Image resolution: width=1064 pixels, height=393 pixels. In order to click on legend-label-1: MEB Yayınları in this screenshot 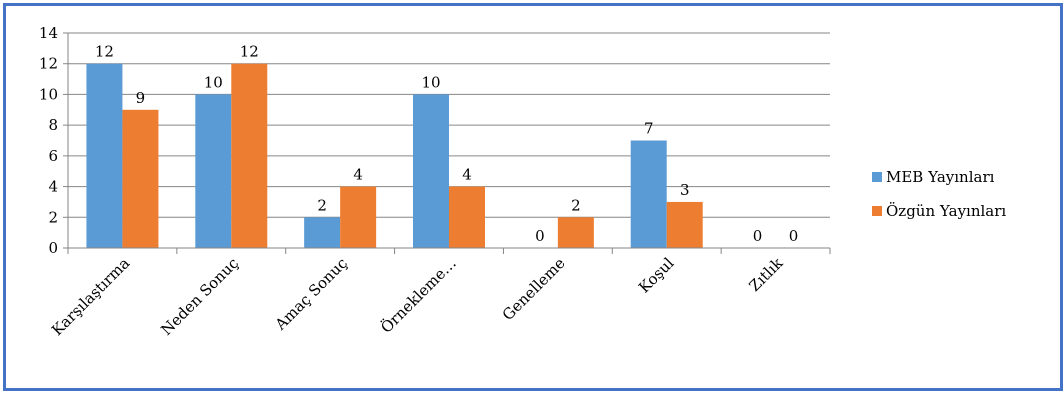, I will do `click(940, 177)`.